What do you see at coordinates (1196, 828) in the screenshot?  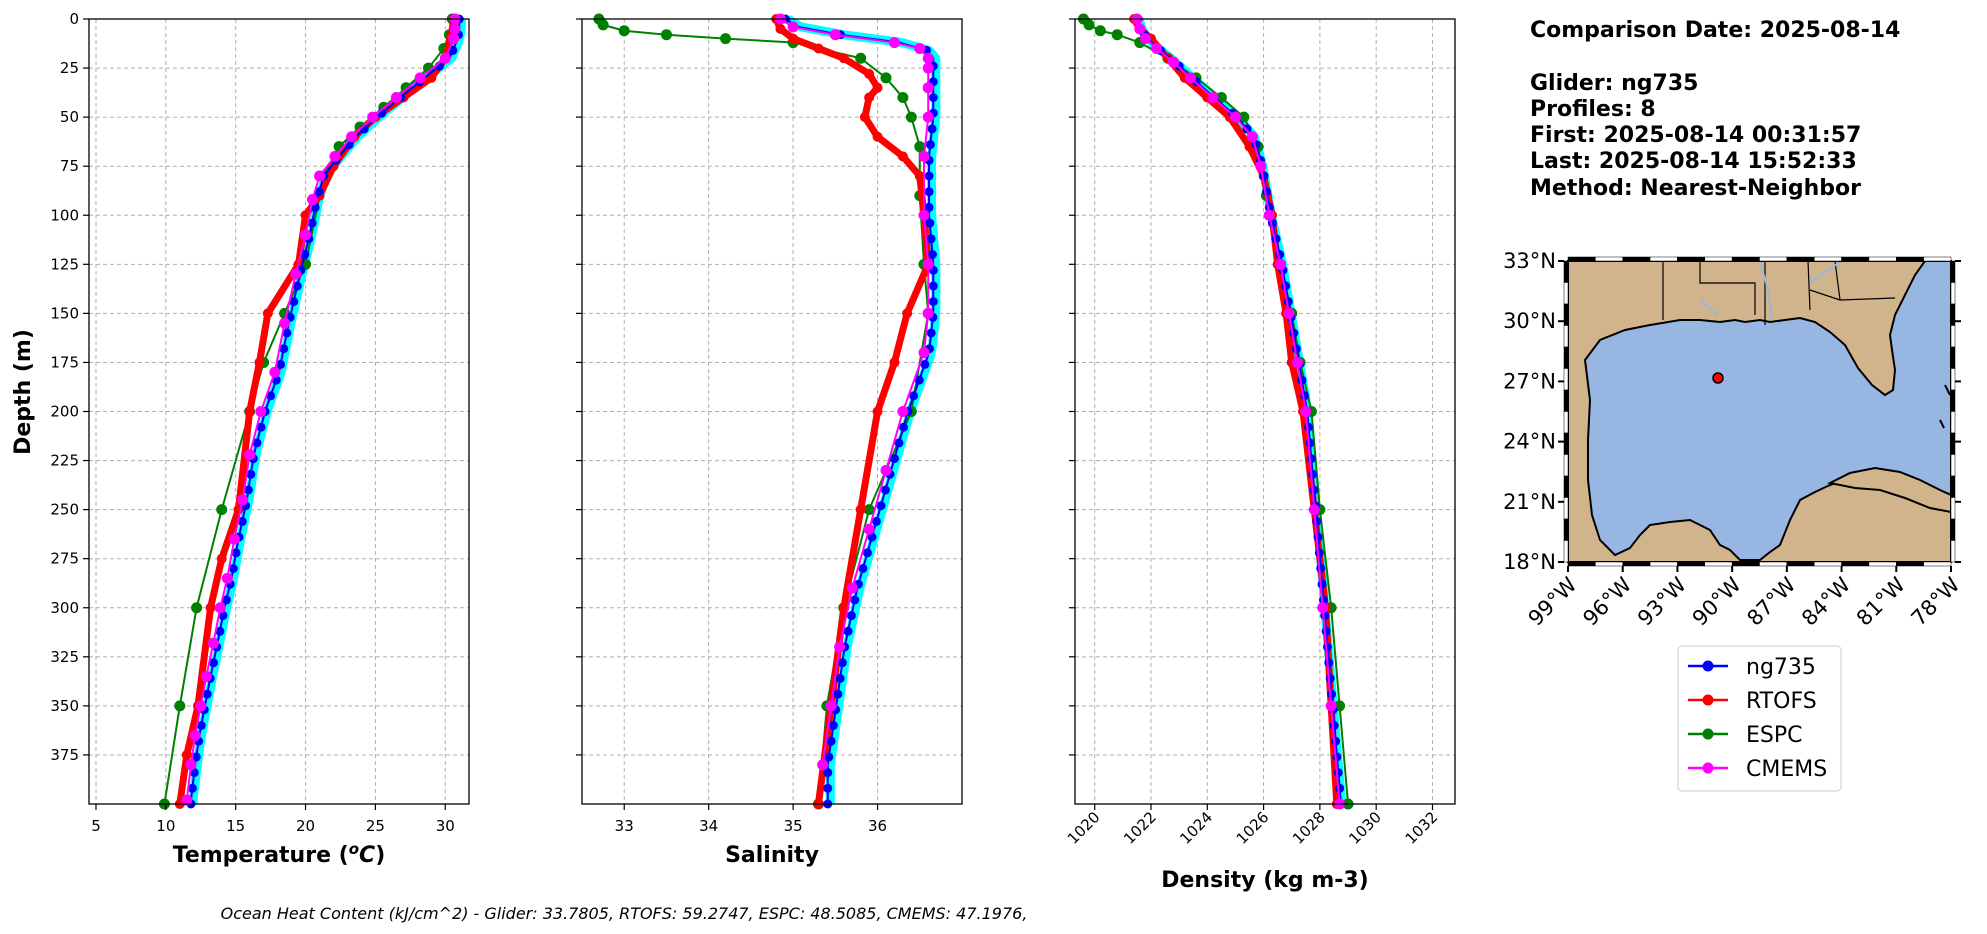 I see `x-tick-label: 1024` at bounding box center [1196, 828].